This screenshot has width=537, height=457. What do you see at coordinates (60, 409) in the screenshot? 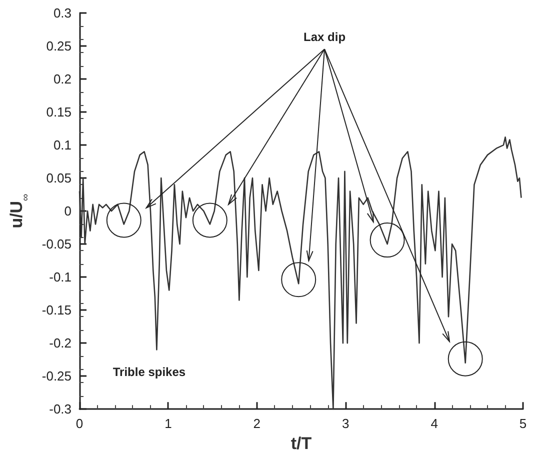
I see `y-tick-label: -0.3` at bounding box center [60, 409].